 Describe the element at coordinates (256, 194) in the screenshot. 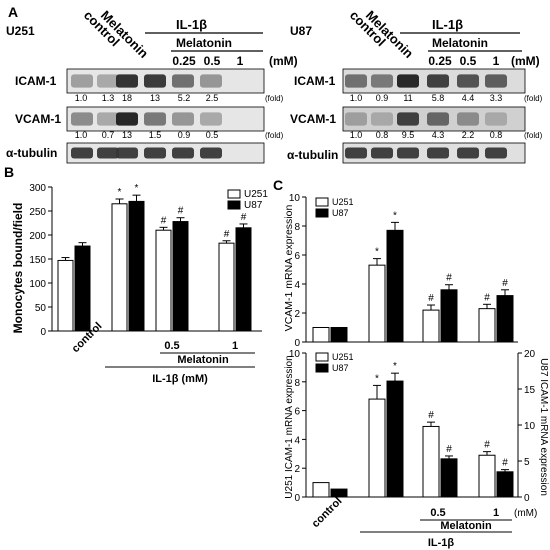

I see `chart-b-legend-label-u251: U251` at that location.